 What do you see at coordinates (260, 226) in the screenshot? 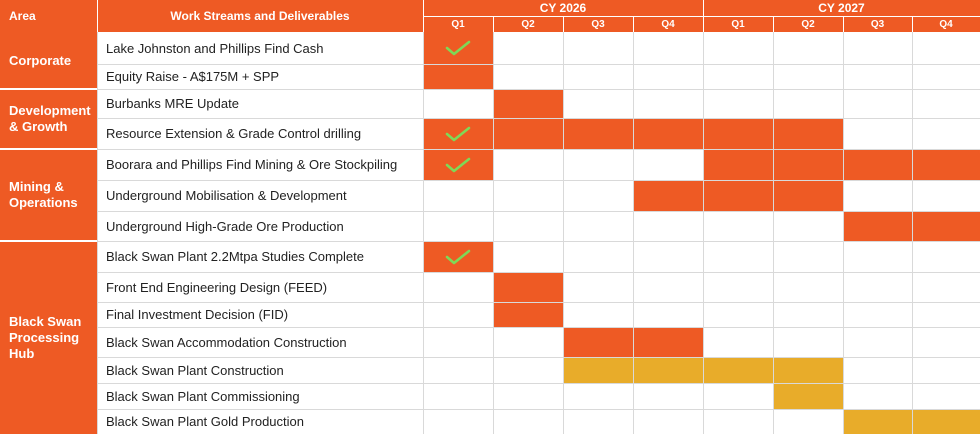
I see `task-label: Underground High-Grade Ore Production` at bounding box center [260, 226].